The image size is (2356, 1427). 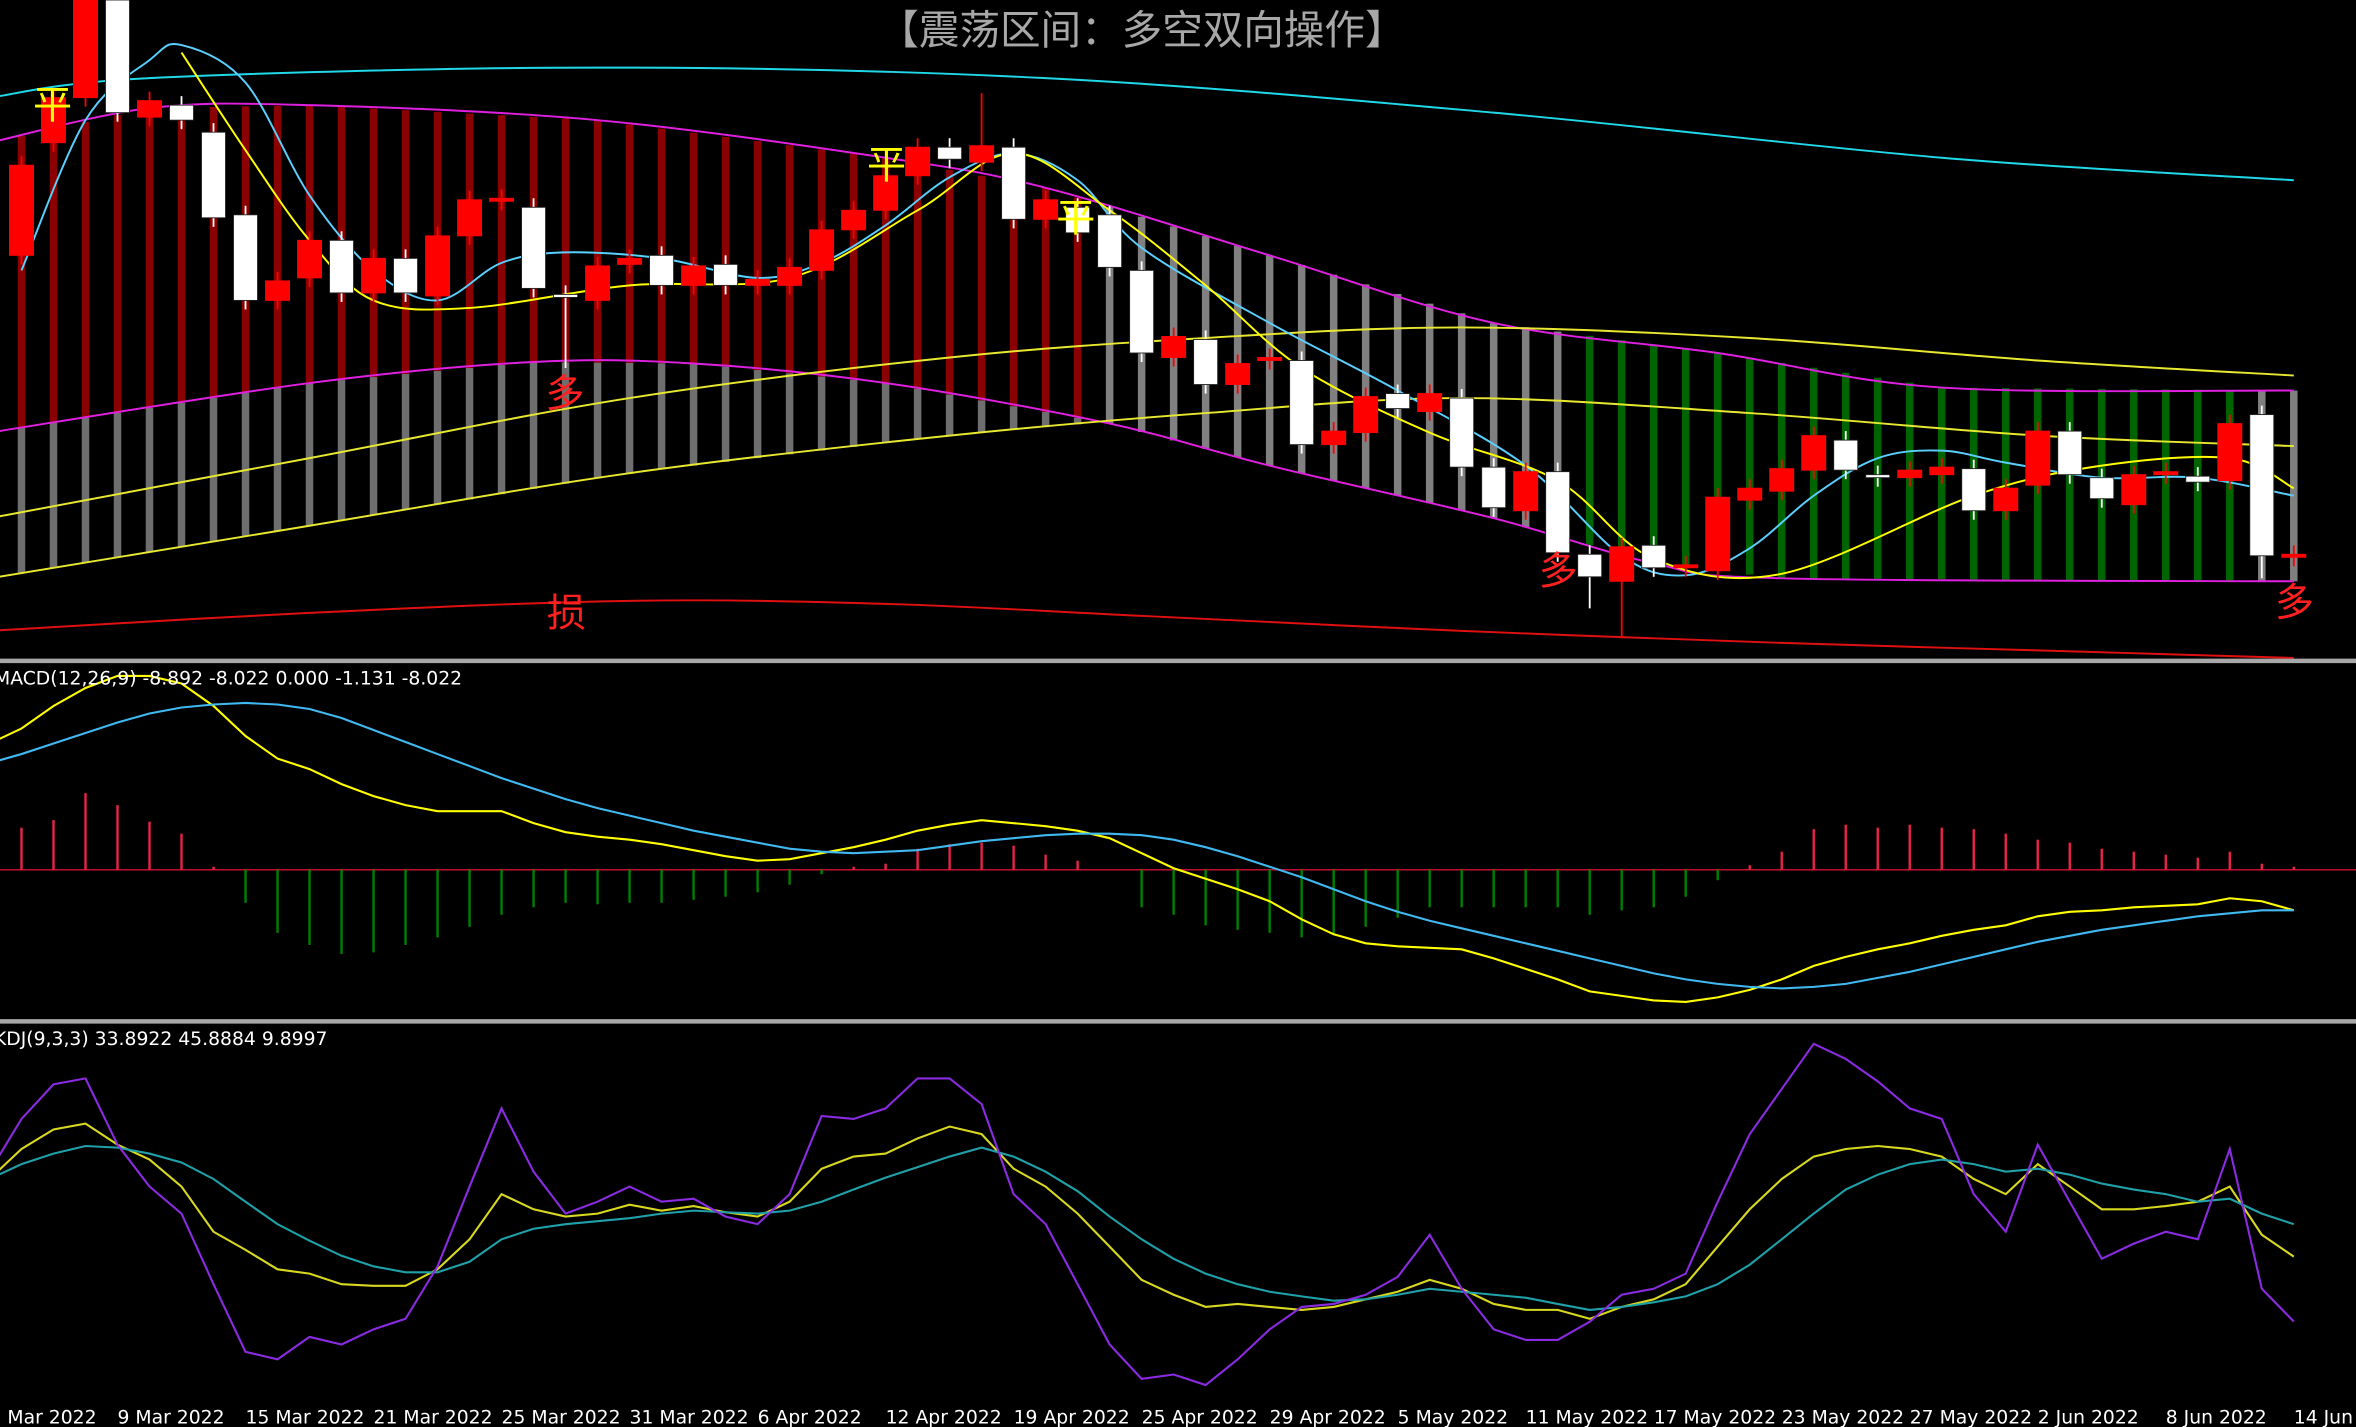 I want to click on indicator-line, so click(x=1147, y=1221).